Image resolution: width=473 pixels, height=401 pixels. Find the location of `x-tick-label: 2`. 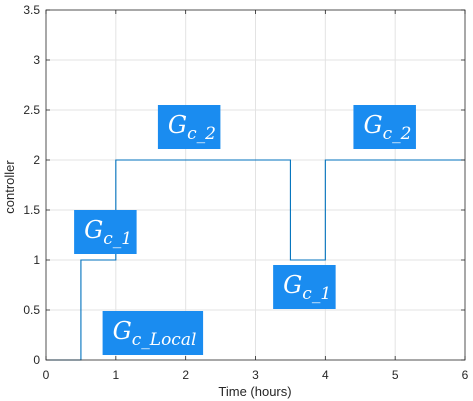

x-tick-label: 2 is located at coordinates (185, 375).